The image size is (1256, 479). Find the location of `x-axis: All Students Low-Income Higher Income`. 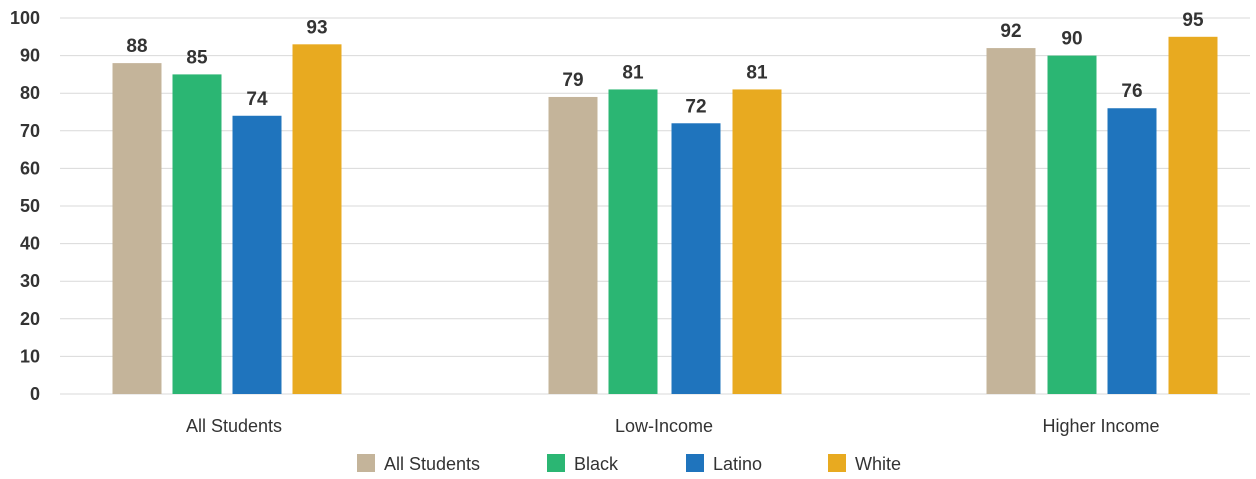

x-axis: All Students Low-Income Higher Income is located at coordinates (673, 426).